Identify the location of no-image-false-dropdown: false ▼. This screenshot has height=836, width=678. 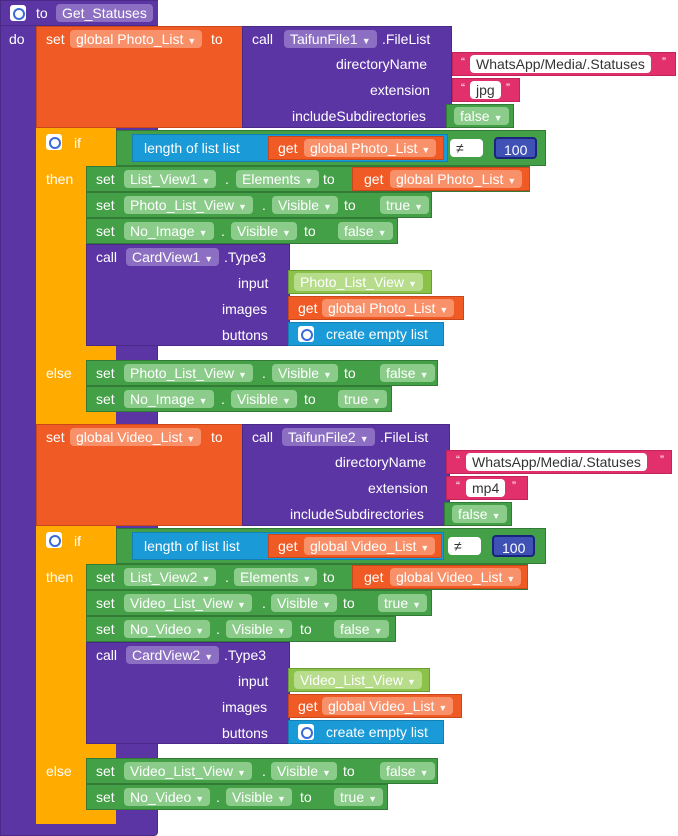
(365, 231).